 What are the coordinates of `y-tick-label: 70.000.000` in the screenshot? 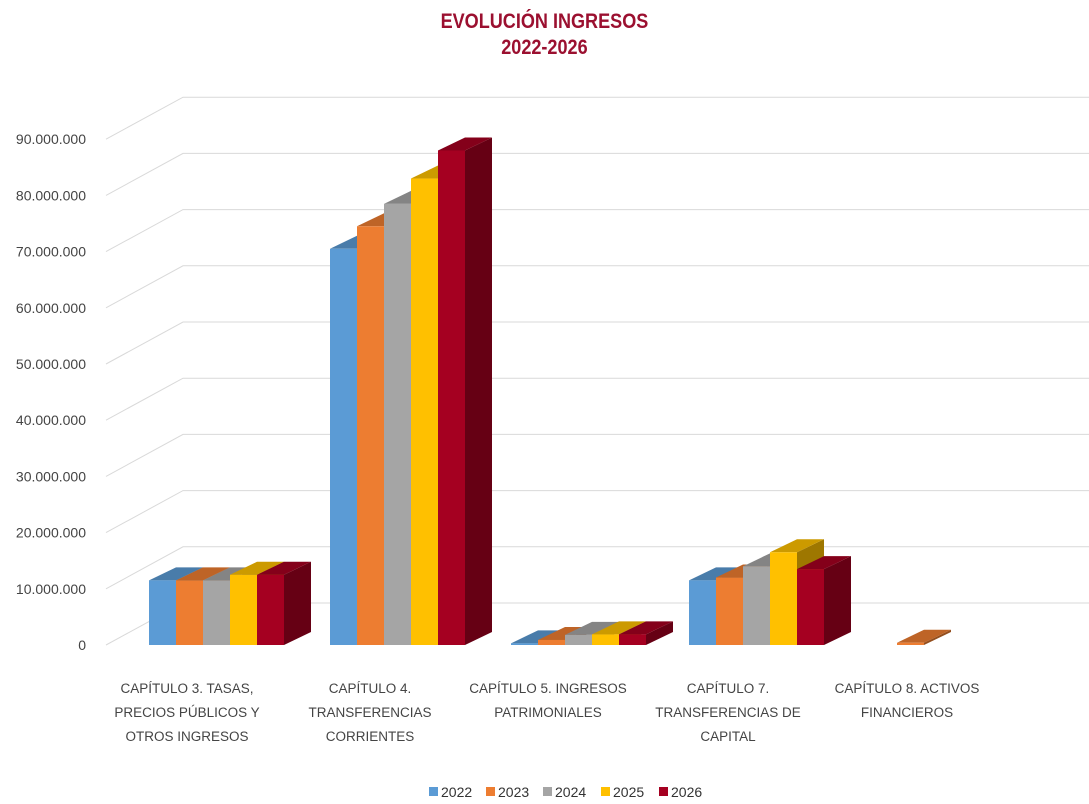 It's located at (51, 252).